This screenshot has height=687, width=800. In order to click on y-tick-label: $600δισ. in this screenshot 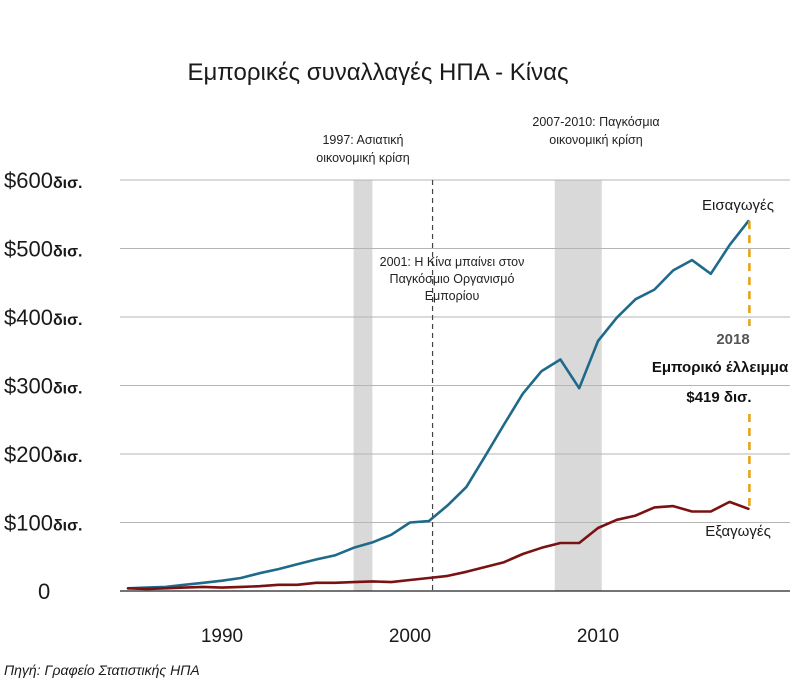, I will do `click(43, 180)`.